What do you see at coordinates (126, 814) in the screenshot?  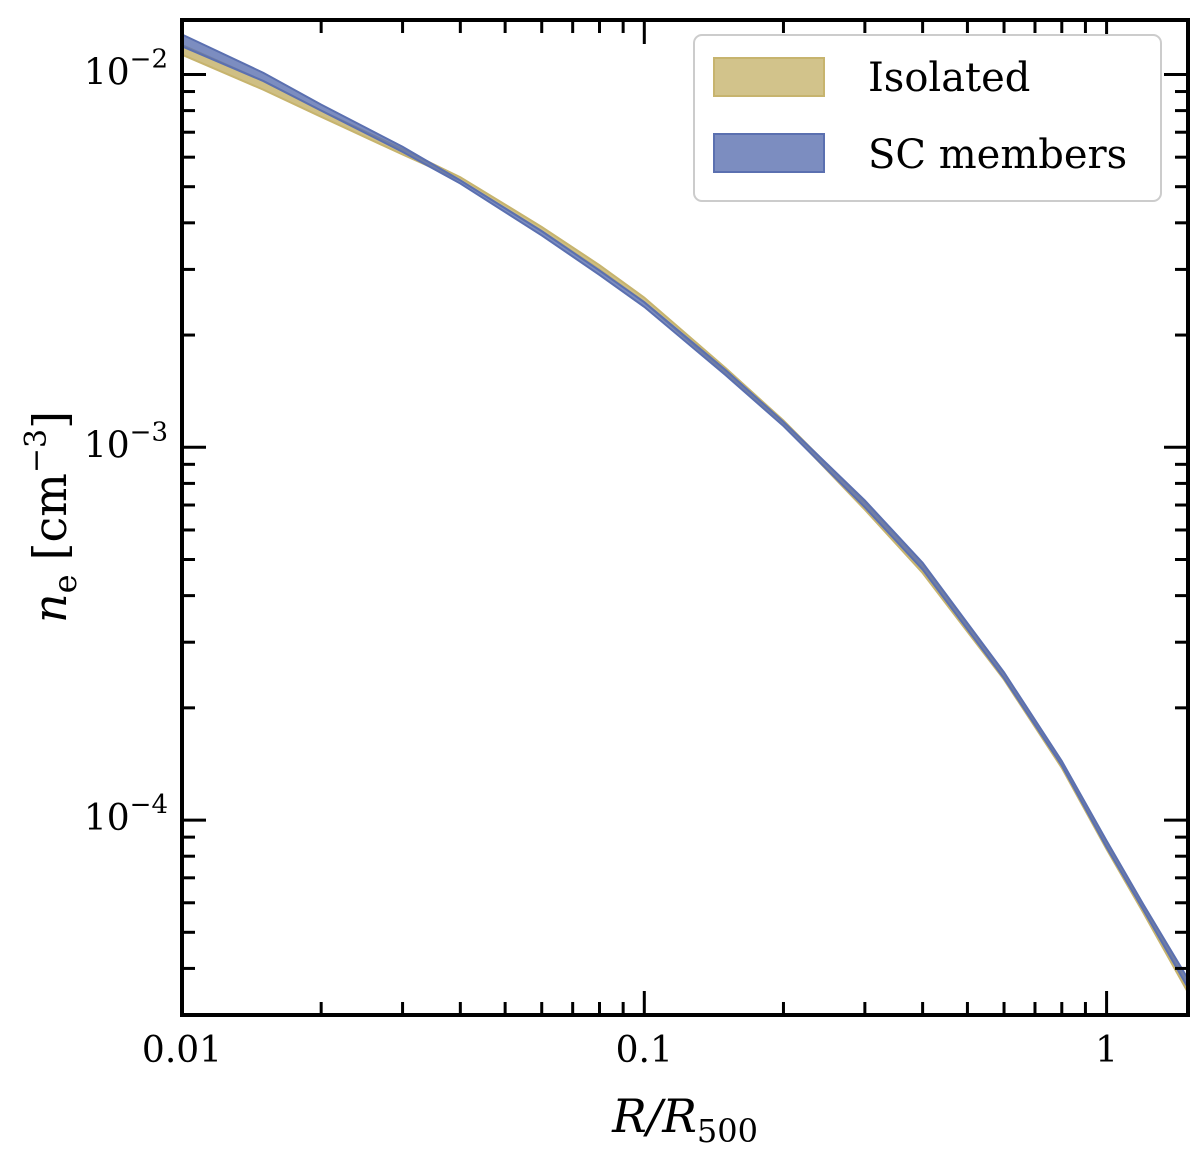 I see `y-tick-label: 10⁻⁴` at bounding box center [126, 814].